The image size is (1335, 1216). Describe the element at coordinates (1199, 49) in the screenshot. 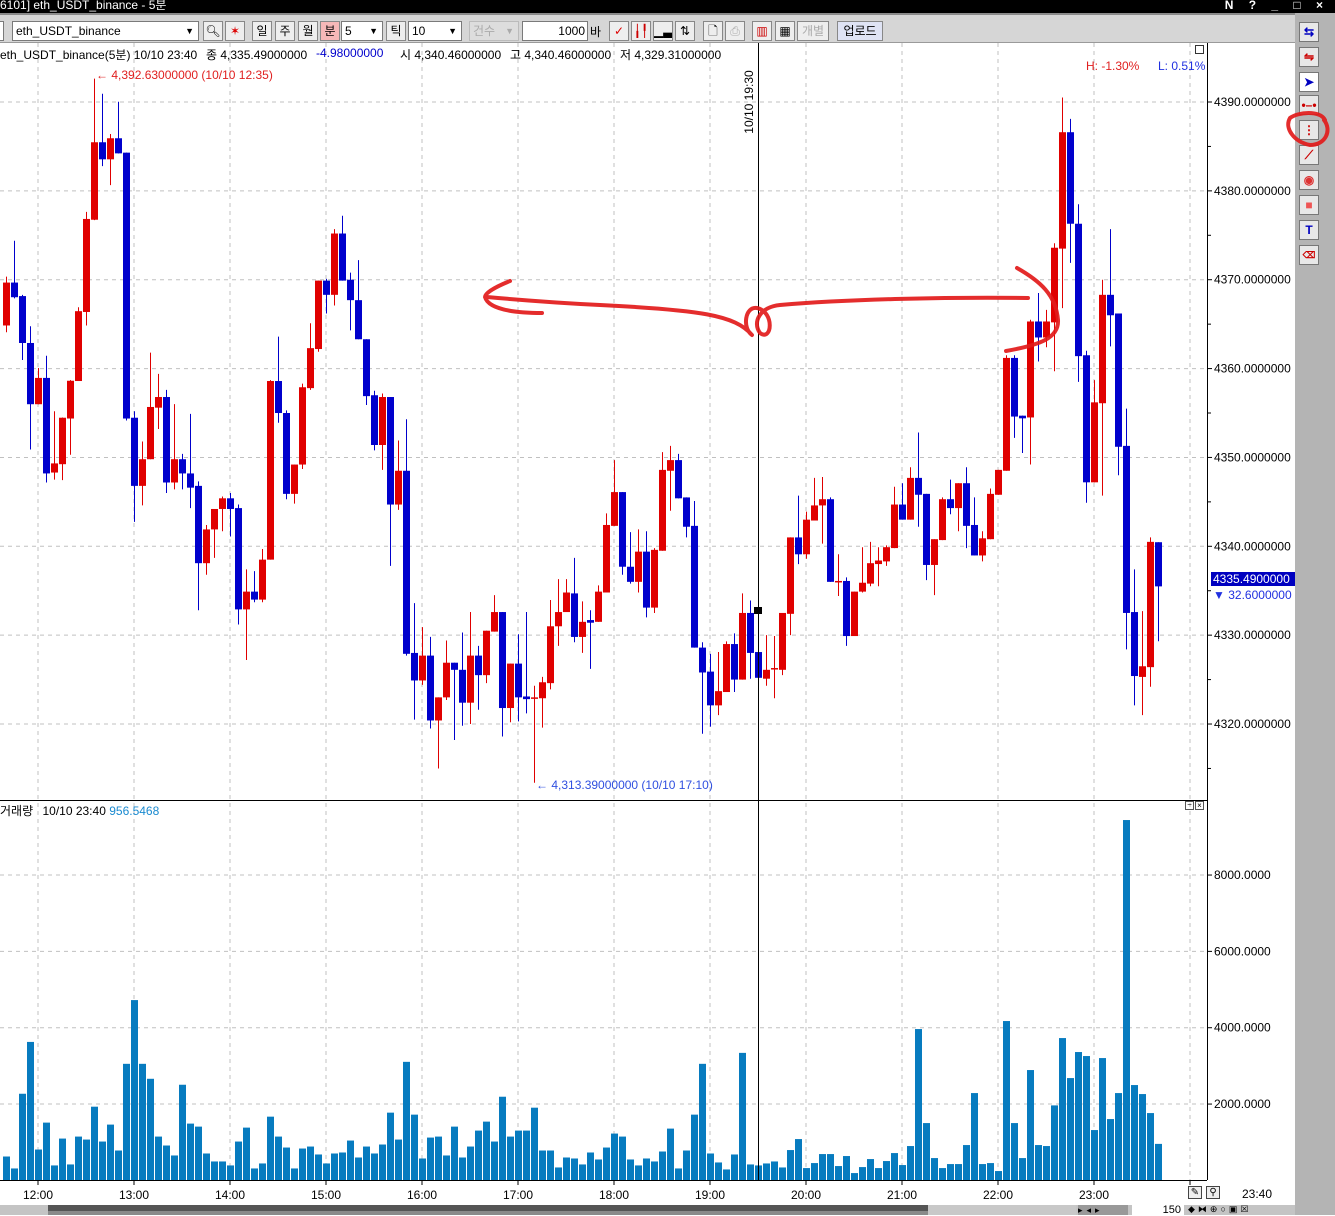

I see `maximize-pane-button` at that location.